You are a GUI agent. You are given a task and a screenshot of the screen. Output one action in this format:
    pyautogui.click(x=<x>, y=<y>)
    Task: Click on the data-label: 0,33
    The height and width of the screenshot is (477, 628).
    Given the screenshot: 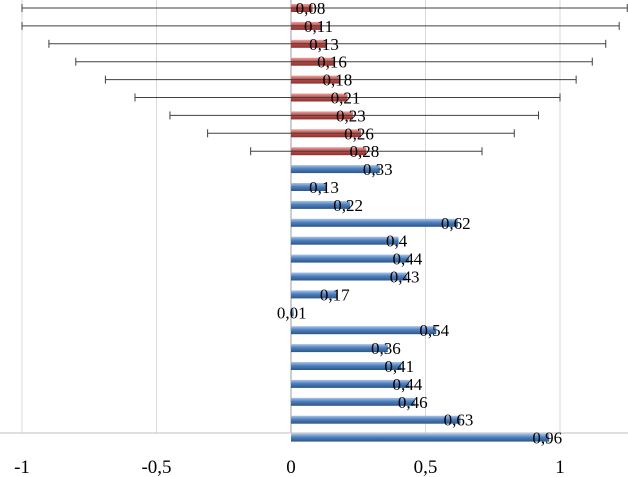 What is the action you would take?
    pyautogui.click(x=378, y=169)
    